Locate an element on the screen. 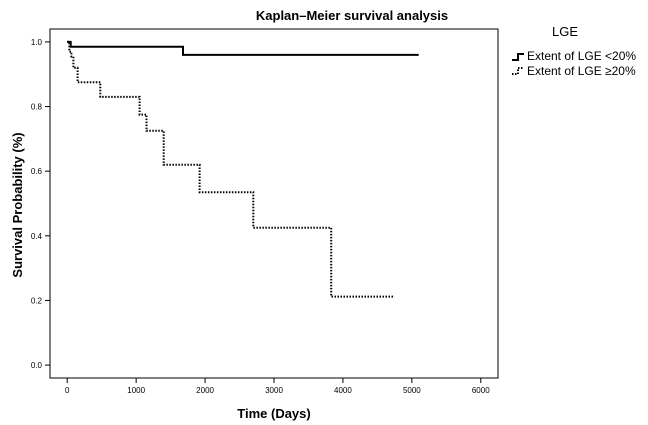  y-tick-label: 0.4 is located at coordinates (37, 236).